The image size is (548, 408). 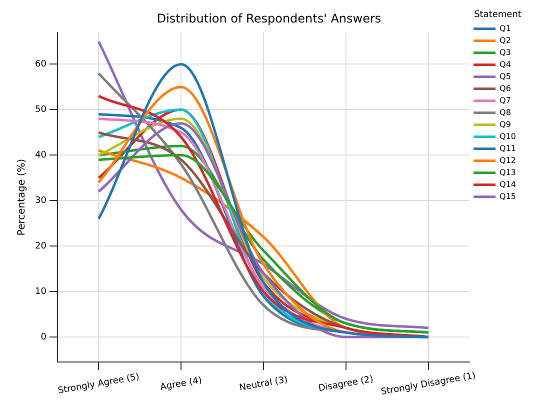 I want to click on y-tick-label: 40, so click(x=41, y=155).